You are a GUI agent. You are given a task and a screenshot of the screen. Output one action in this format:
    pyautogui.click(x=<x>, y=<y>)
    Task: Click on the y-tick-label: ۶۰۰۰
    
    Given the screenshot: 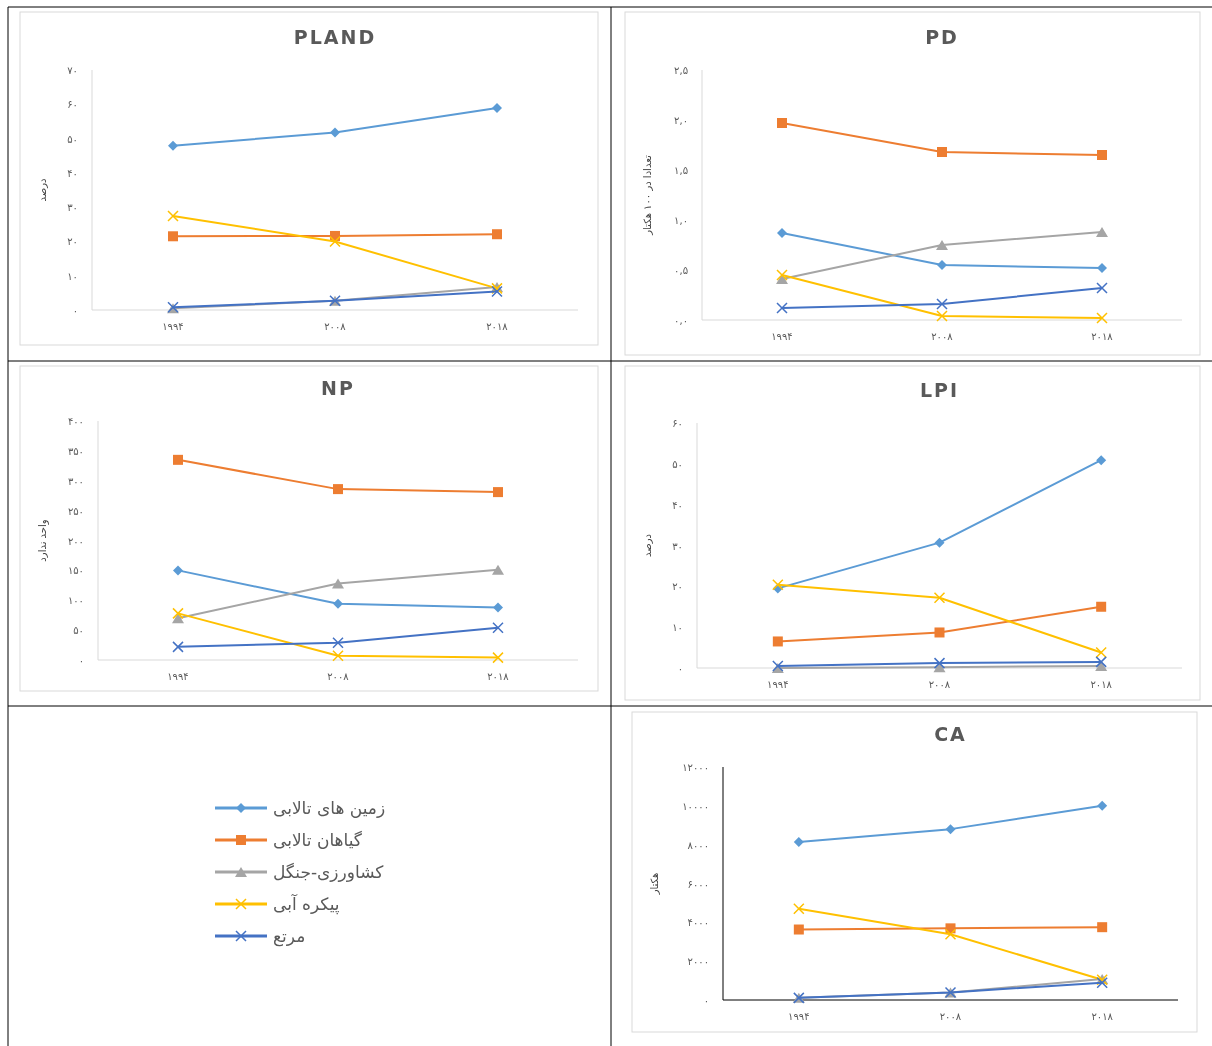 What is the action you would take?
    pyautogui.click(x=698, y=884)
    